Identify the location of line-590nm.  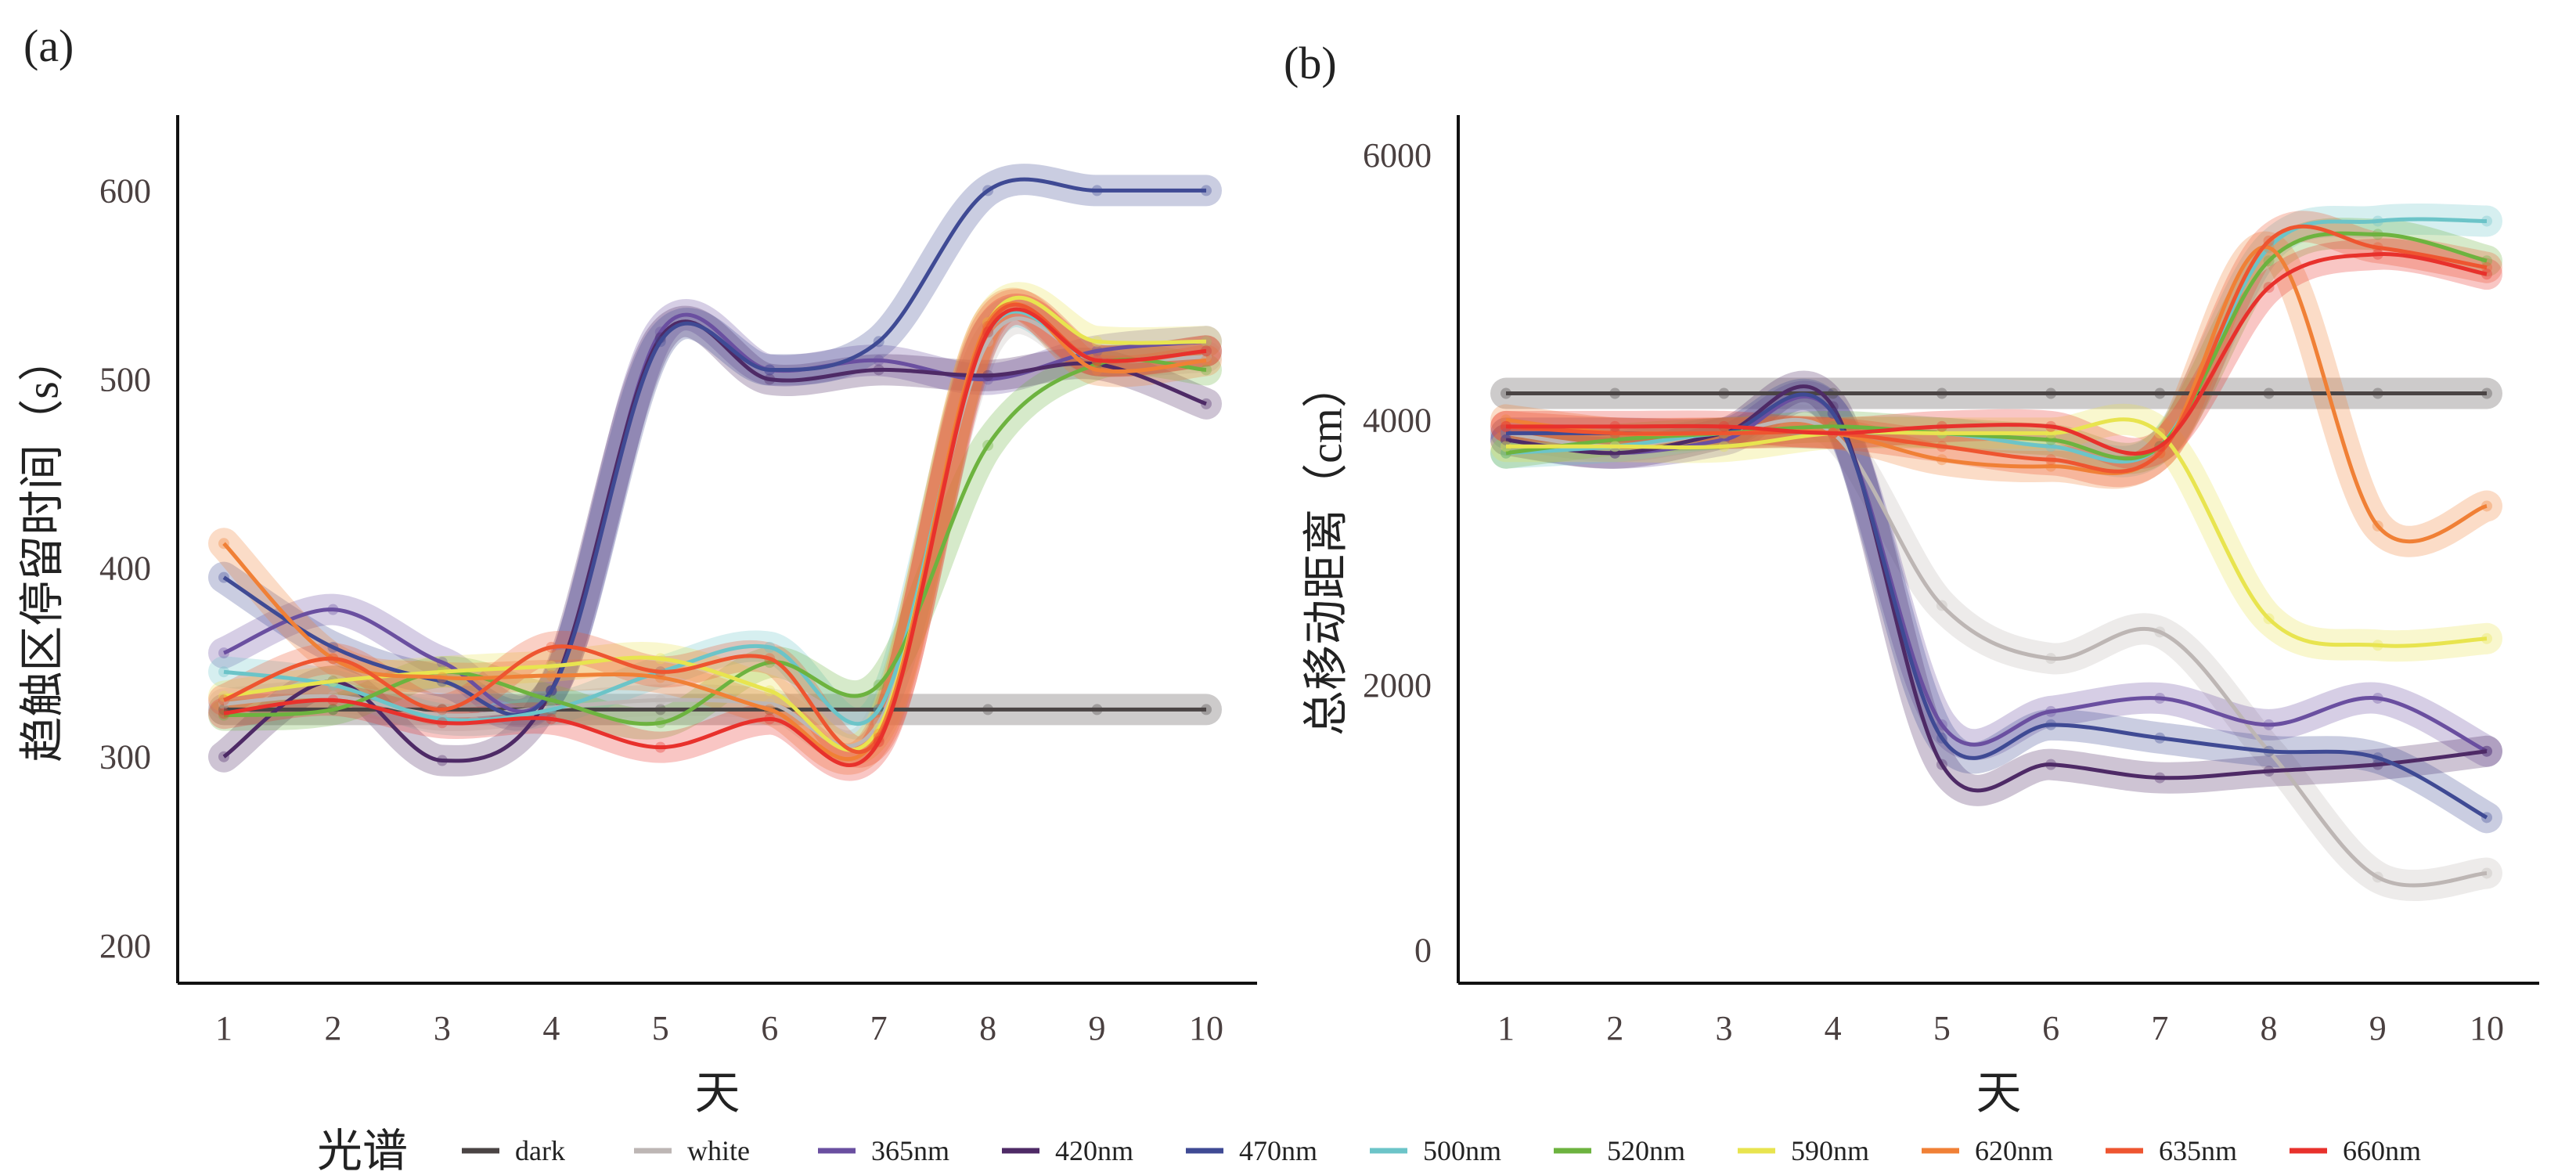
(1996, 532).